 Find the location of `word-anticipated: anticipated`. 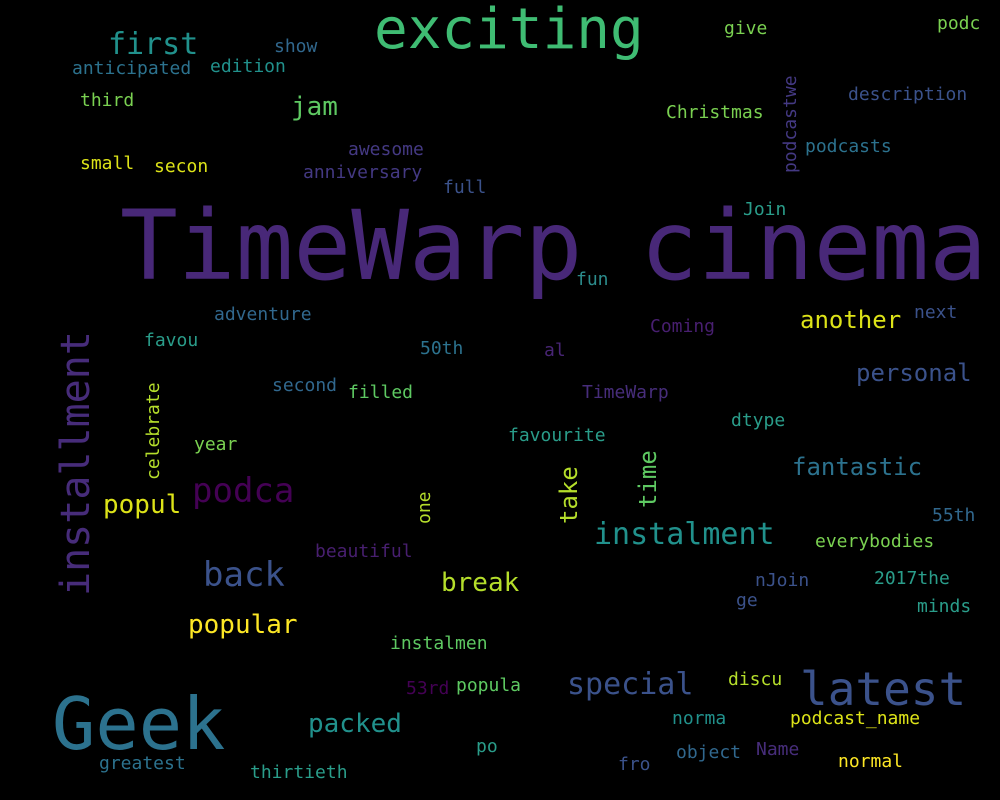

word-anticipated: anticipated is located at coordinates (132, 68).